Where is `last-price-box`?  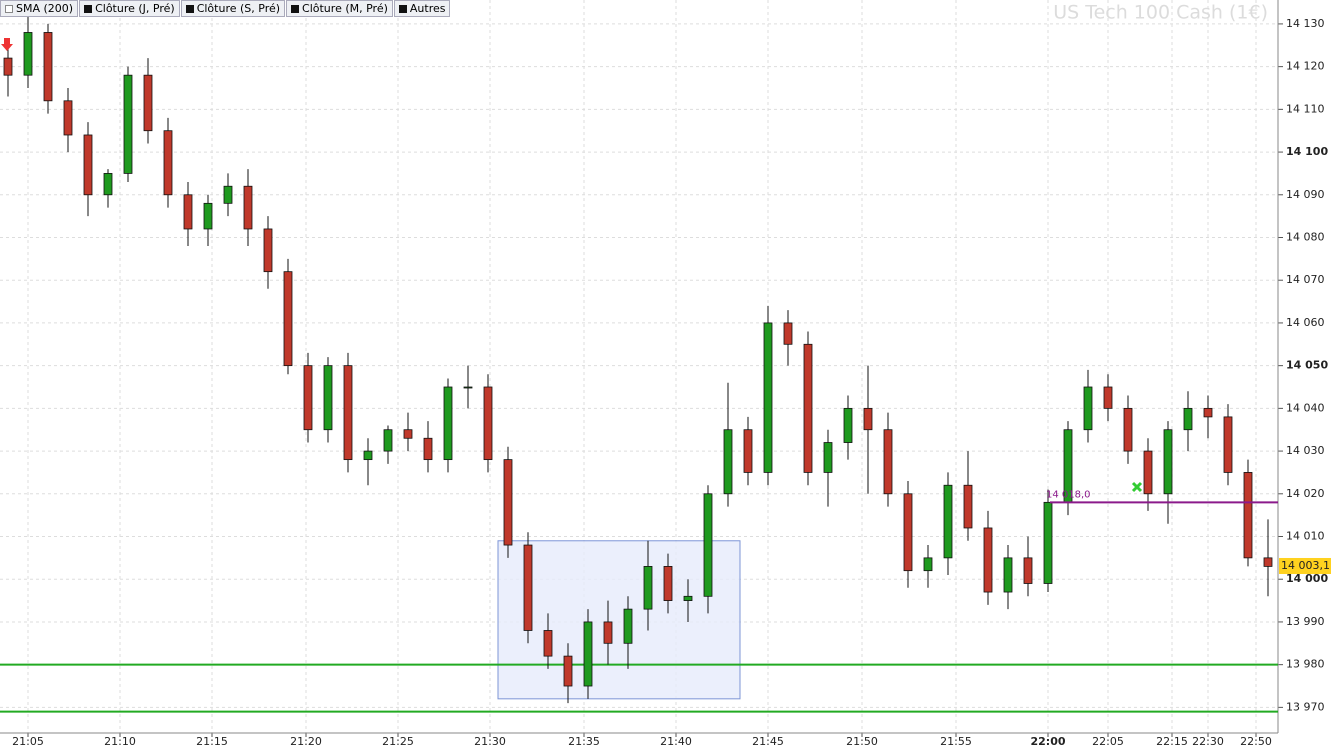
last-price-box is located at coordinates (1305, 565).